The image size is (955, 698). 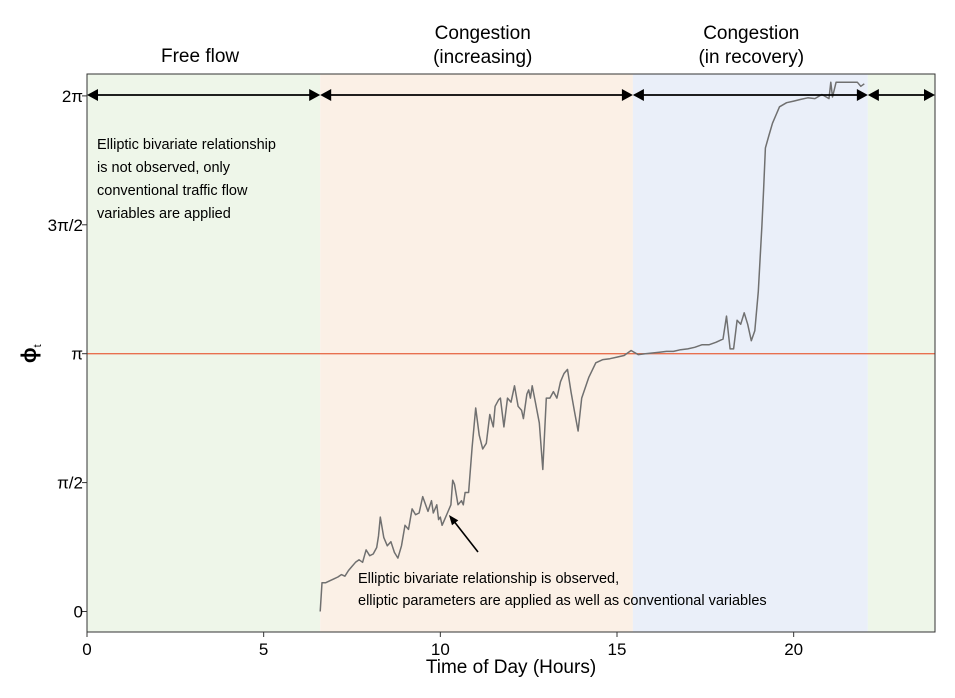 What do you see at coordinates (482, 57) in the screenshot?
I see `phase-label-line: (increasing)` at bounding box center [482, 57].